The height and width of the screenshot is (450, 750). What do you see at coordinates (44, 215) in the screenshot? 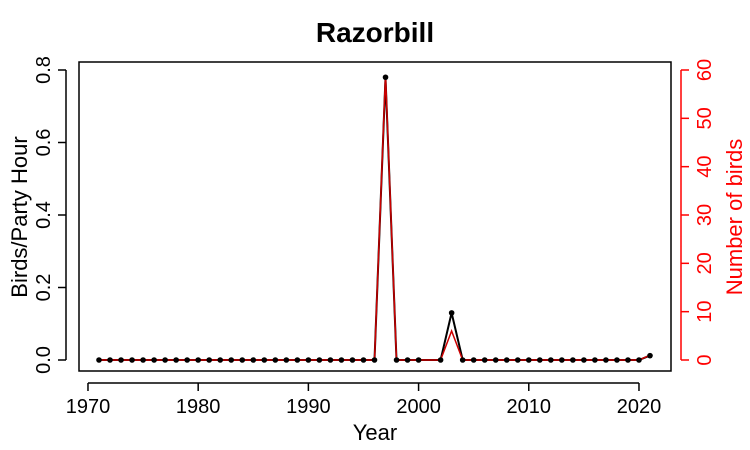
I see `y-left-tick-label: 0.4` at bounding box center [44, 215].